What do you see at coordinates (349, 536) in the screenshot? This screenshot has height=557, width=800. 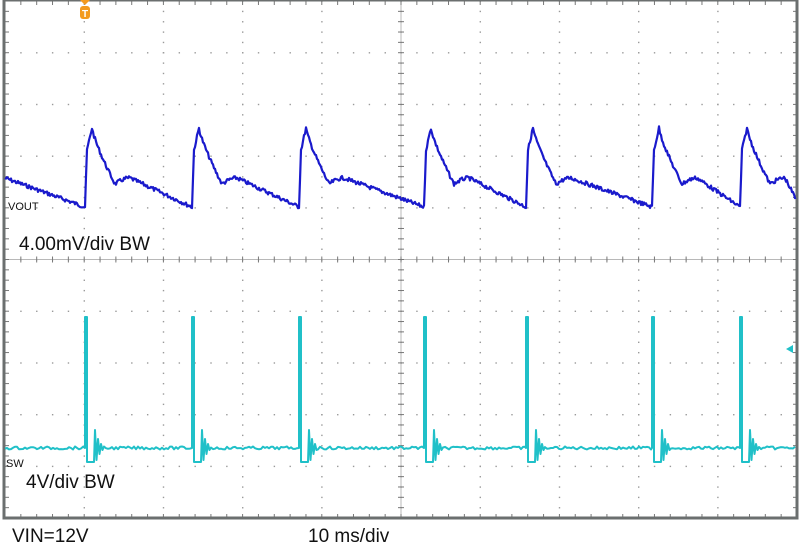 I see `timebase-label: 10 ms/div` at bounding box center [349, 536].